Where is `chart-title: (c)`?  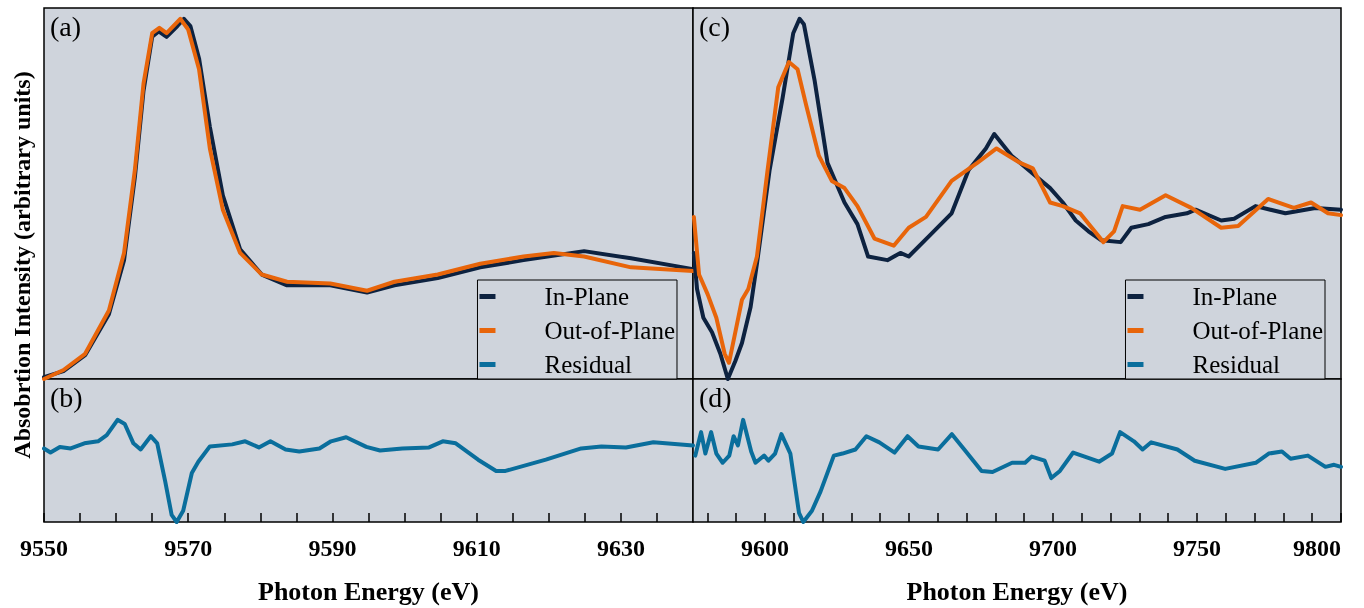
chart-title: (c) is located at coordinates (715, 26).